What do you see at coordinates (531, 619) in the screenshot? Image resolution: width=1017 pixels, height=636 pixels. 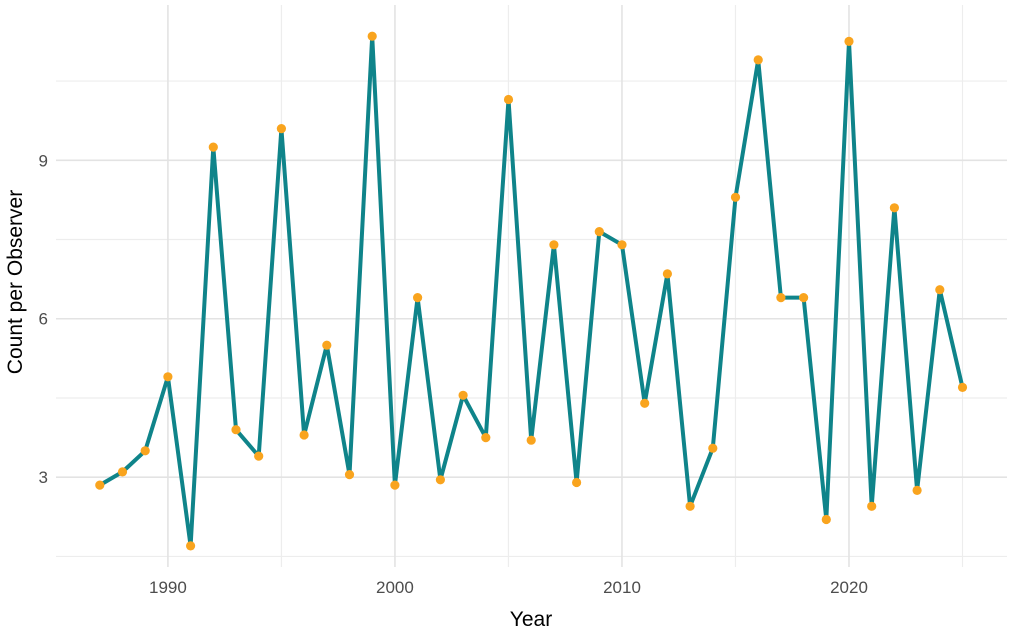 I see `x-axis-title: Year` at bounding box center [531, 619].